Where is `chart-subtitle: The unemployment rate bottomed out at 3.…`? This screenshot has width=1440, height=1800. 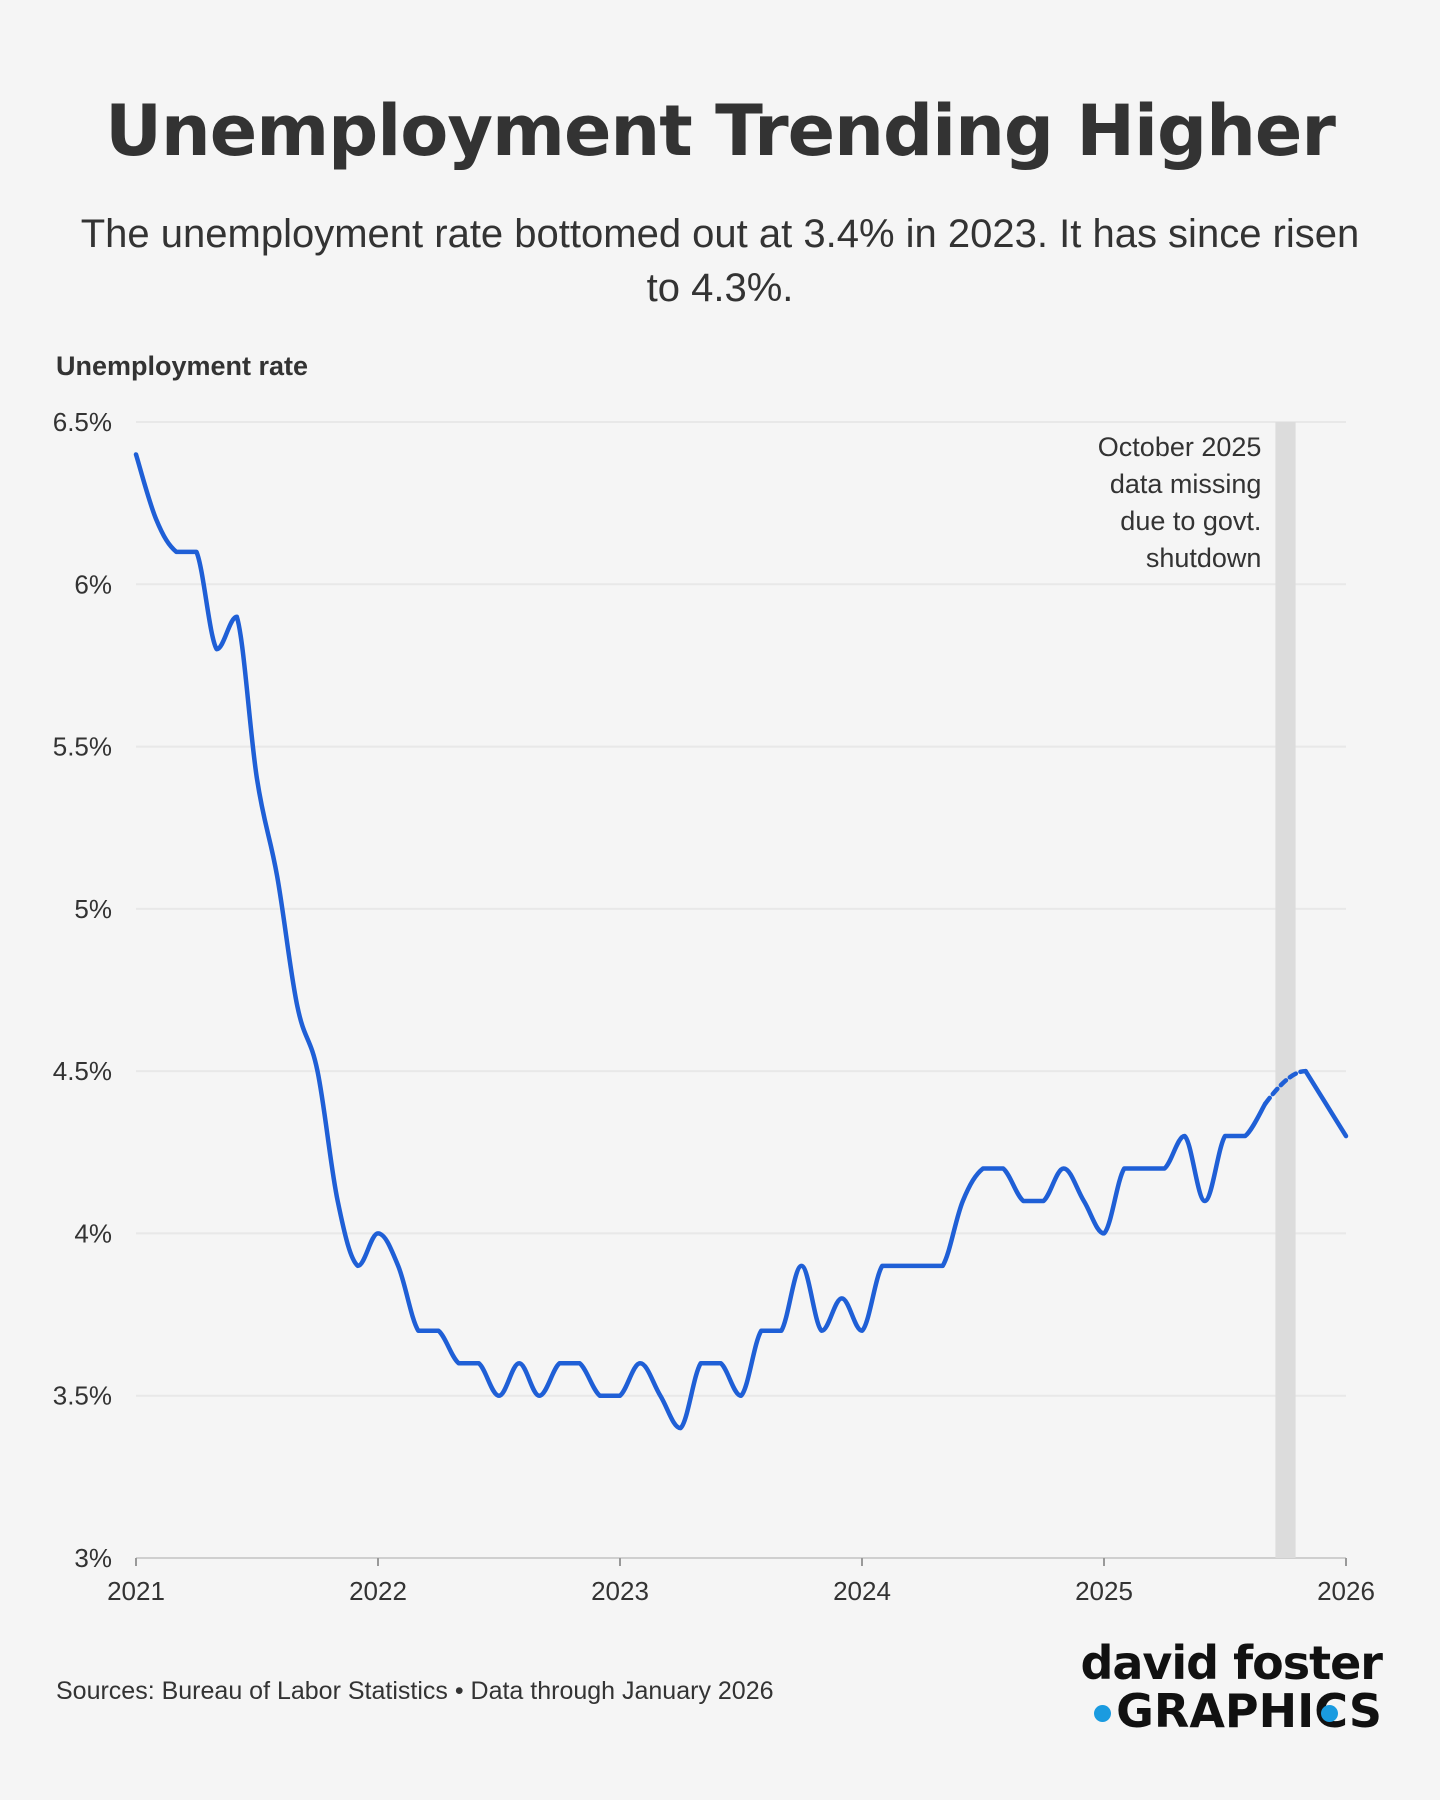
chart-subtitle: The unemployment rate bottomed out at 3.… is located at coordinates (720, 261).